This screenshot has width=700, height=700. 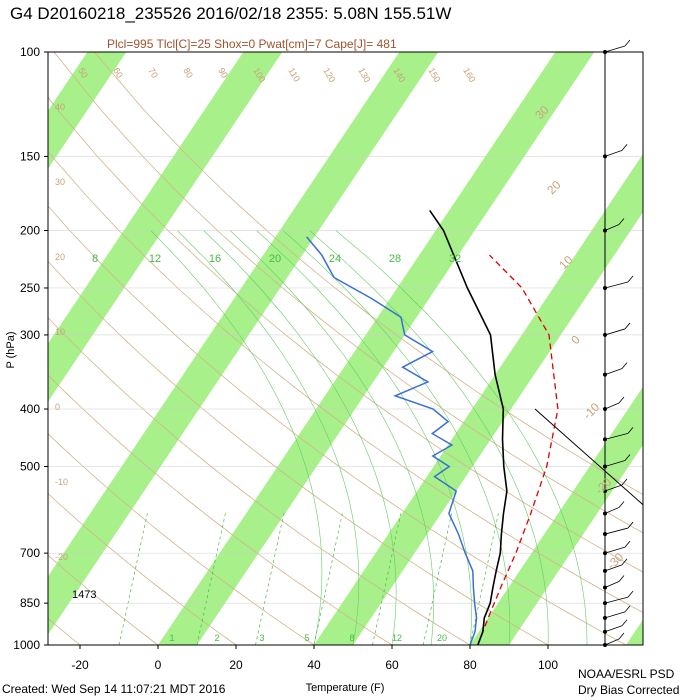 I want to click on mixing-ratio-label: 24, so click(x=335, y=259).